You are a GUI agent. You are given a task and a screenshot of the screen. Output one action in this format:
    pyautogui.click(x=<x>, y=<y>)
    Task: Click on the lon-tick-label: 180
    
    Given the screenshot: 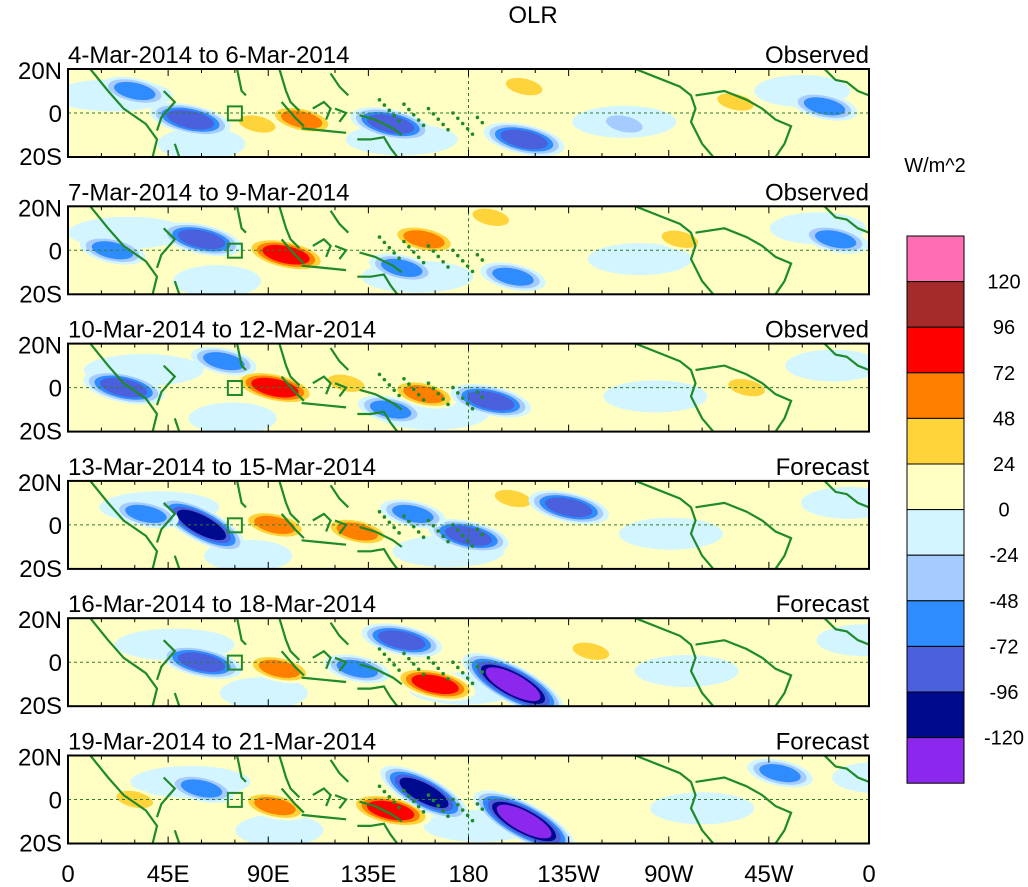 What is the action you would take?
    pyautogui.click(x=468, y=874)
    